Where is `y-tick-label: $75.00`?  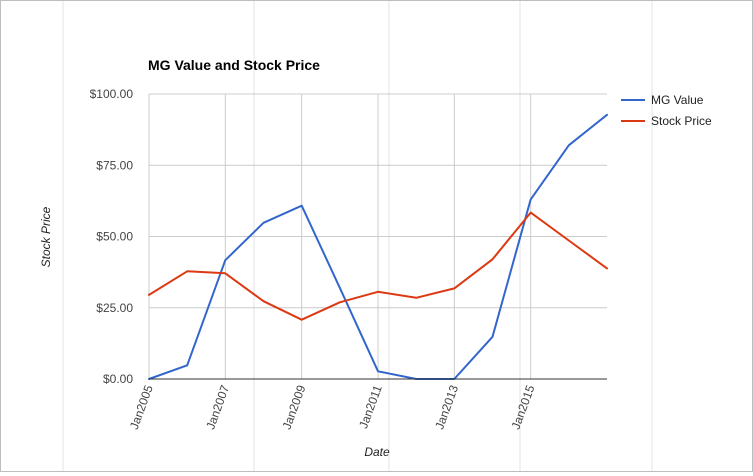 y-tick-label: $75.00 is located at coordinates (114, 165).